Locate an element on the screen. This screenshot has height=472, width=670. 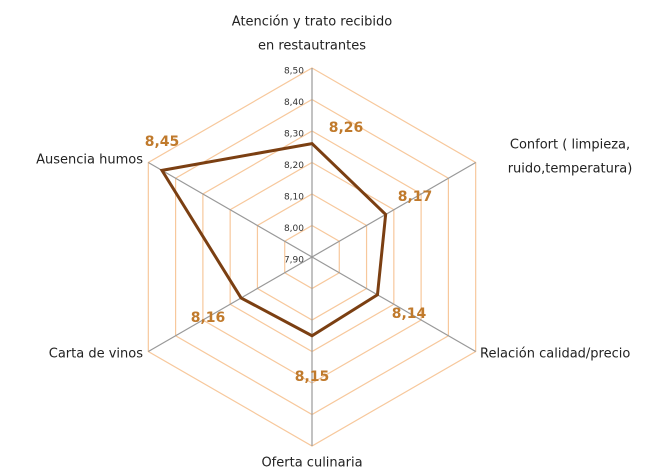
value-label: 8,16 is located at coordinates (208, 318).